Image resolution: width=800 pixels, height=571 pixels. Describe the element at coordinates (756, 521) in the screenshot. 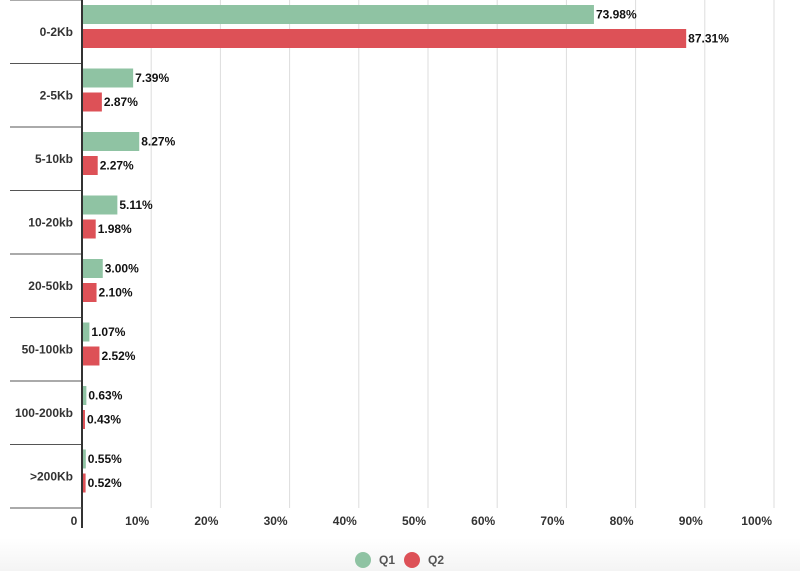

I see `x-tick-label: 100%` at that location.